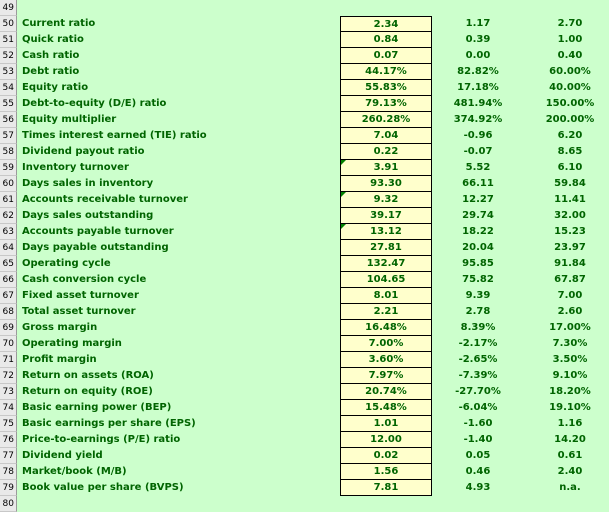 This screenshot has height=512, width=609. What do you see at coordinates (478, 231) in the screenshot?
I see `comparison-value-cell: 18.22` at bounding box center [478, 231].